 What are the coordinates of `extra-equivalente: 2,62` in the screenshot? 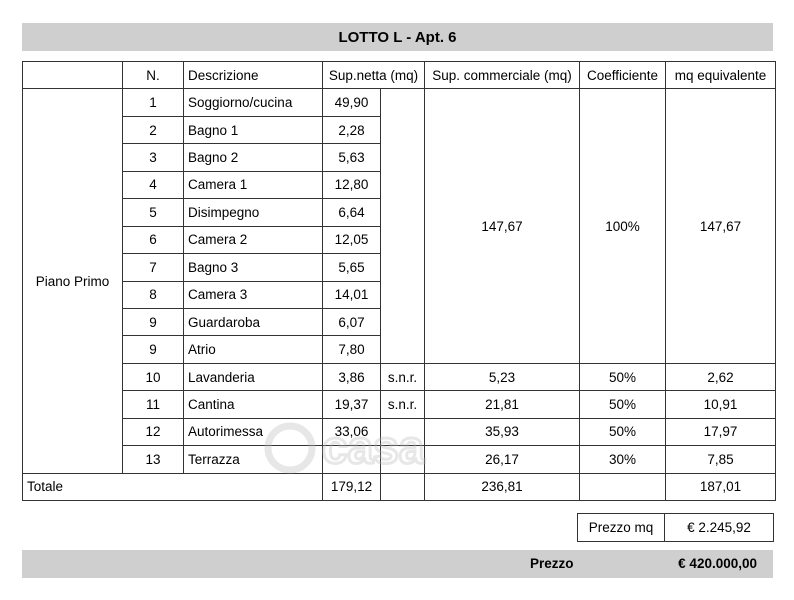 It's located at (720, 377).